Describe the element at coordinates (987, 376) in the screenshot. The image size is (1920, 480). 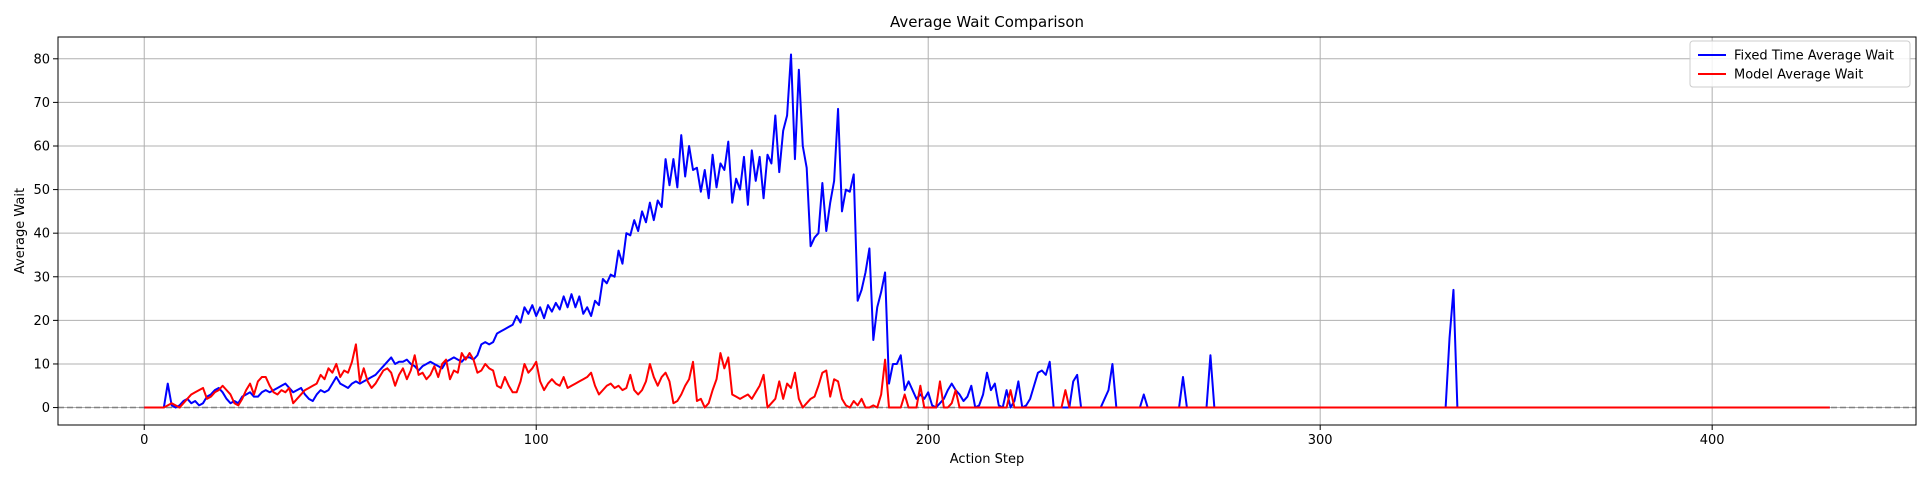
I see `series-line` at that location.